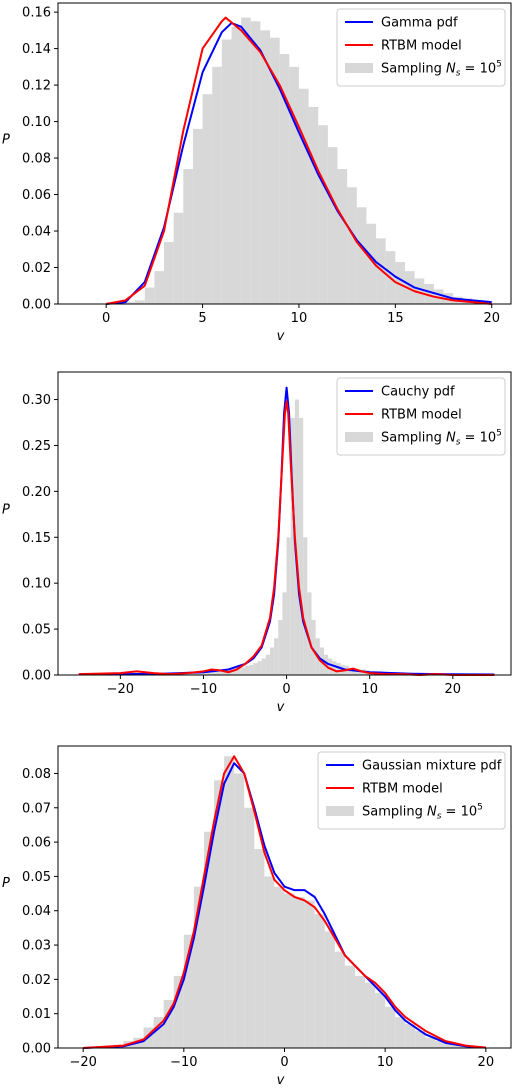  Describe the element at coordinates (36, 400) in the screenshot. I see `y-tick-label: 0.30` at that location.